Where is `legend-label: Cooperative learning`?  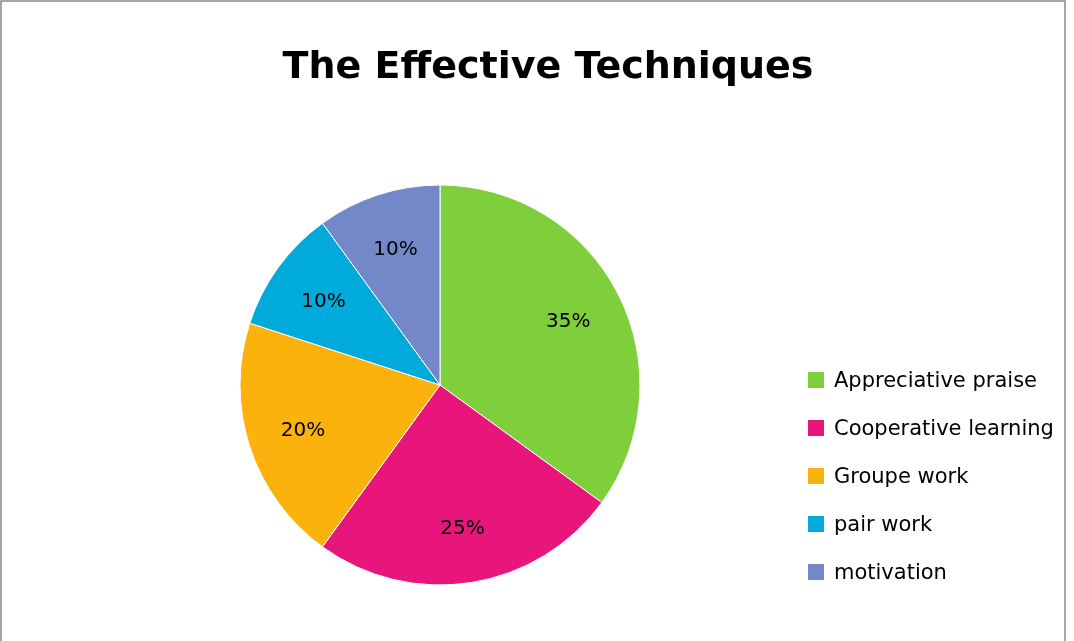 legend-label: Cooperative learning is located at coordinates (944, 428).